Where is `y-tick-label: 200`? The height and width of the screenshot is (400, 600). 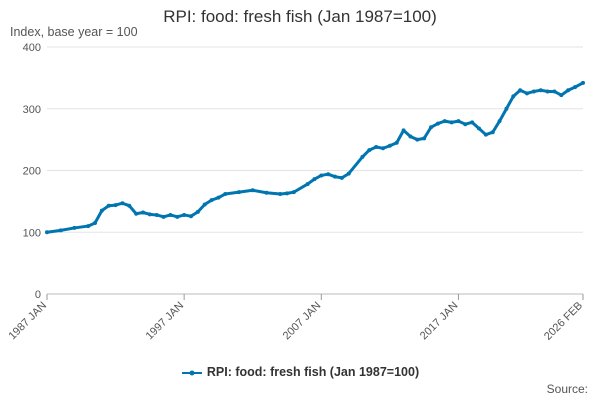 y-tick-label: 200 is located at coordinates (32, 172).